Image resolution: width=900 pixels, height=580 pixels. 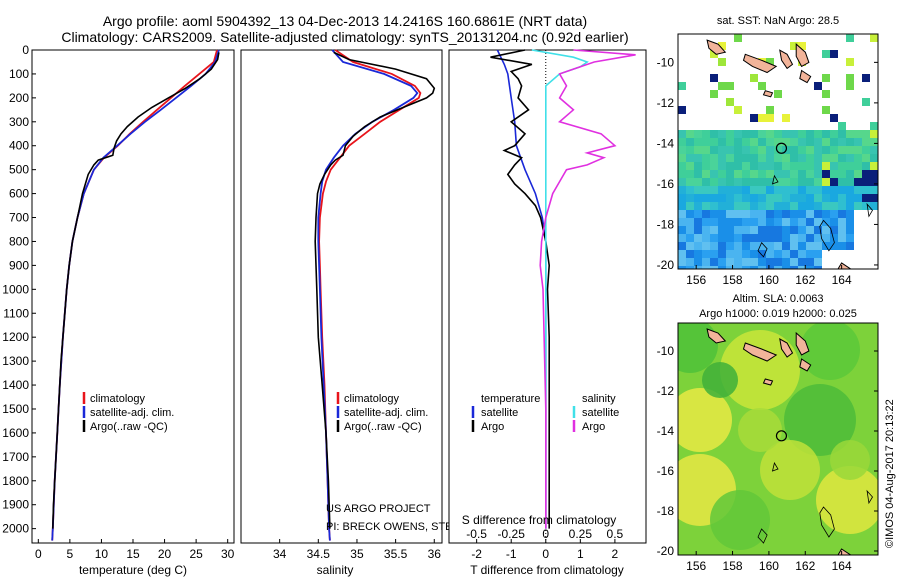 What do you see at coordinates (19, 170) in the screenshot?
I see `depth-tick-label: 500` at bounding box center [19, 170].